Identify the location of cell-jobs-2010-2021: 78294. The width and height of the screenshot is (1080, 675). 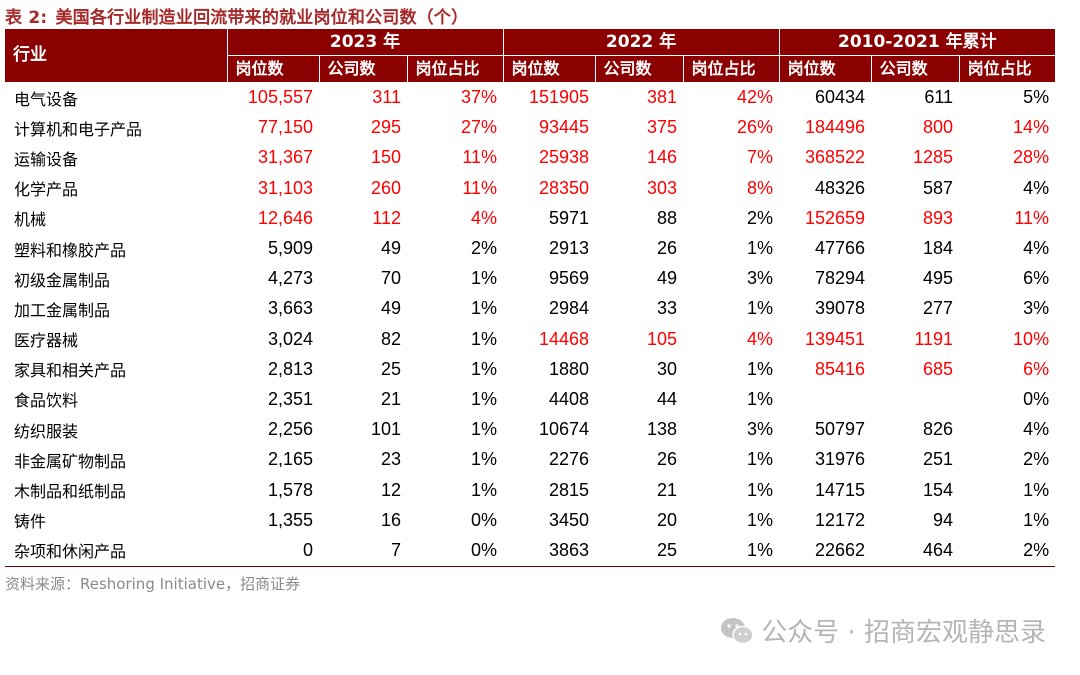
(840, 278).